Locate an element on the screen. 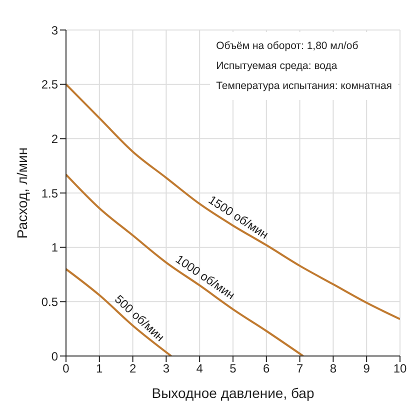 The height and width of the screenshot is (419, 418). annotation: Температура испытания: комнатная is located at coordinates (304, 86).